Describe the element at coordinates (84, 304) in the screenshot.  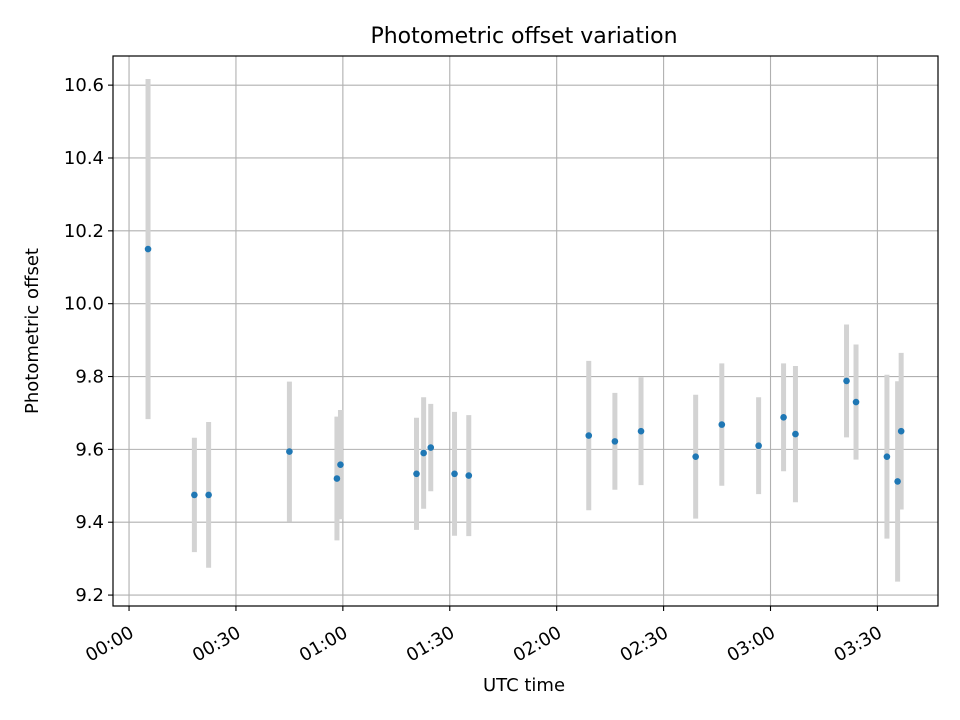
I see `y-tick-label: 10.0` at that location.